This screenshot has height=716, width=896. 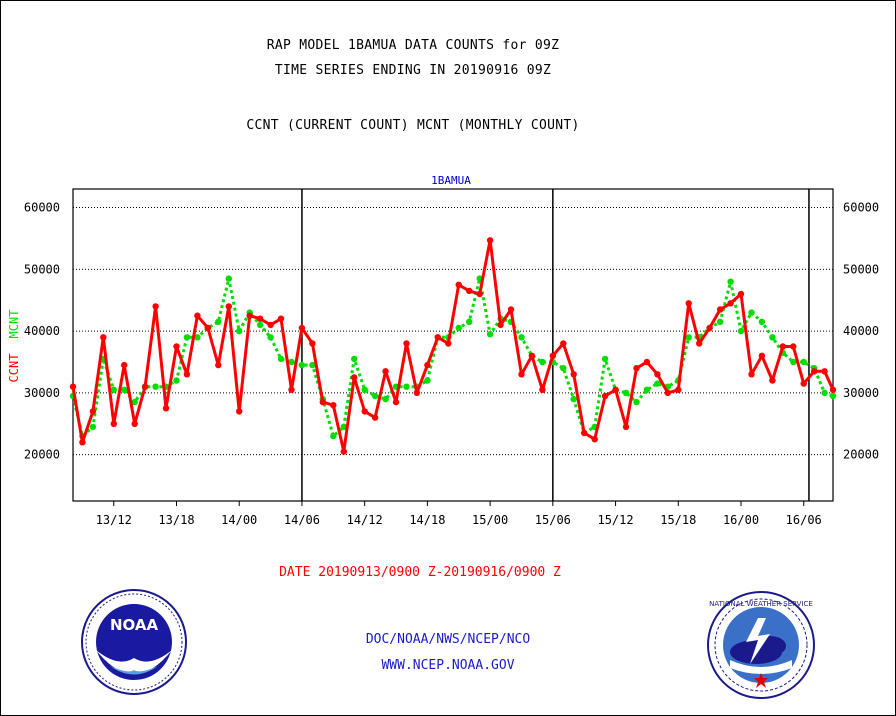 What do you see at coordinates (678, 520) in the screenshot?
I see `xtick-label-15-18: 15/18` at bounding box center [678, 520].